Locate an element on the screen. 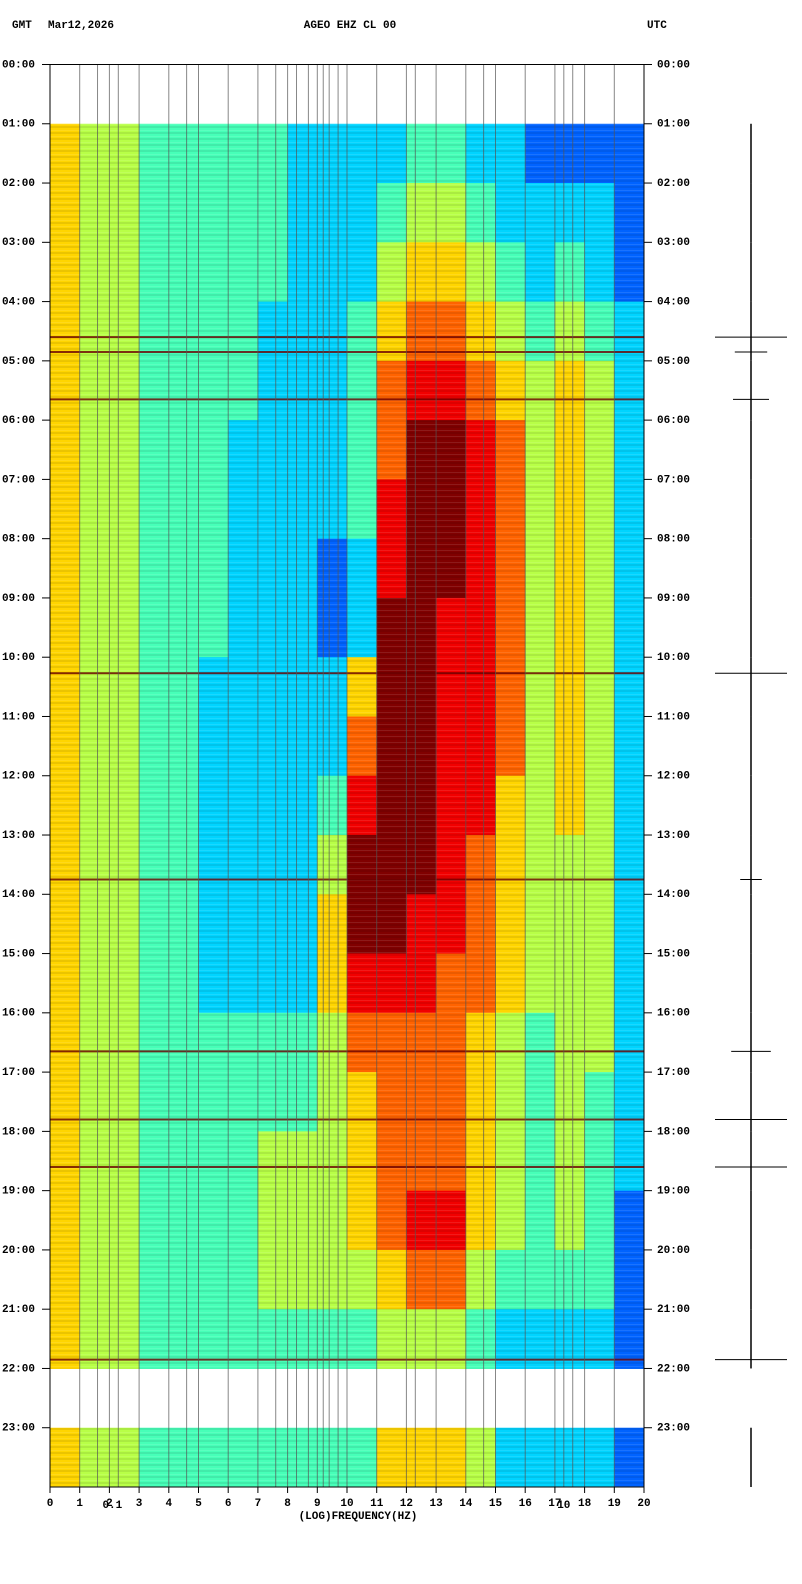 Image resolution: width=802 pixels, height=1584 pixels. y-tick-label: 00:00 is located at coordinates (18, 65).